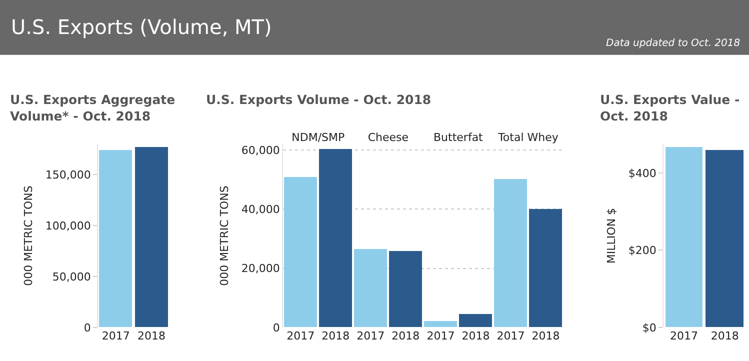 The image size is (749, 361). I want to click on x-tick-label: Total Whey, so click(528, 137).